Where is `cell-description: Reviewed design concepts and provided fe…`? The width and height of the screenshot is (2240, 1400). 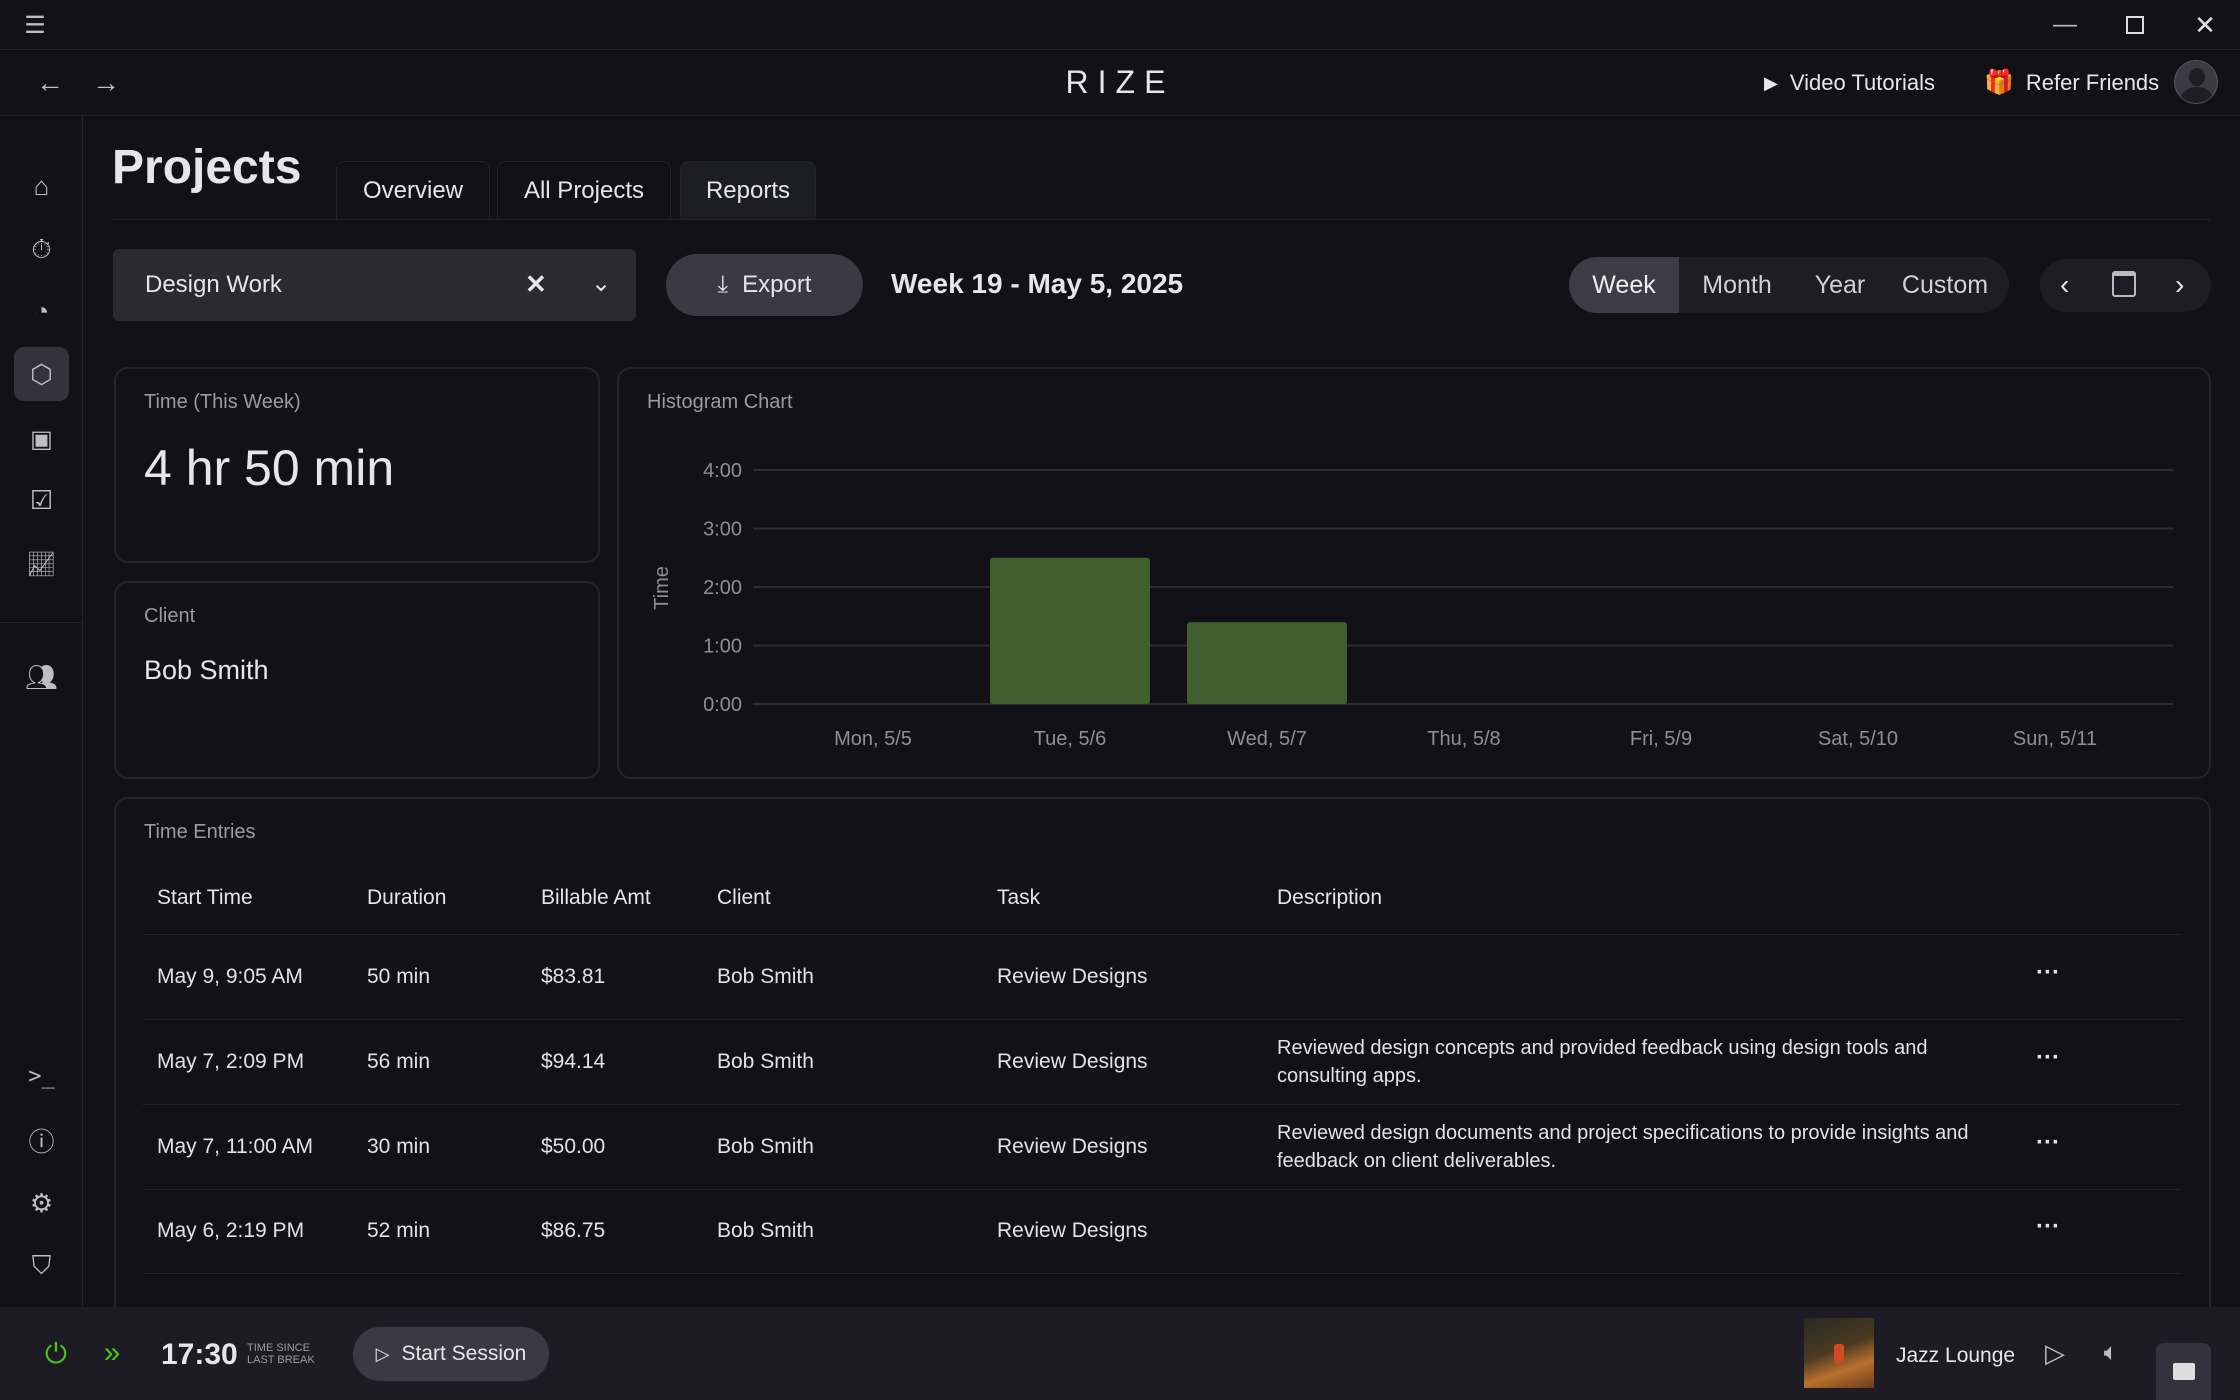
cell-description: Reviewed design concepts and provided fe… is located at coordinates (1602, 1061).